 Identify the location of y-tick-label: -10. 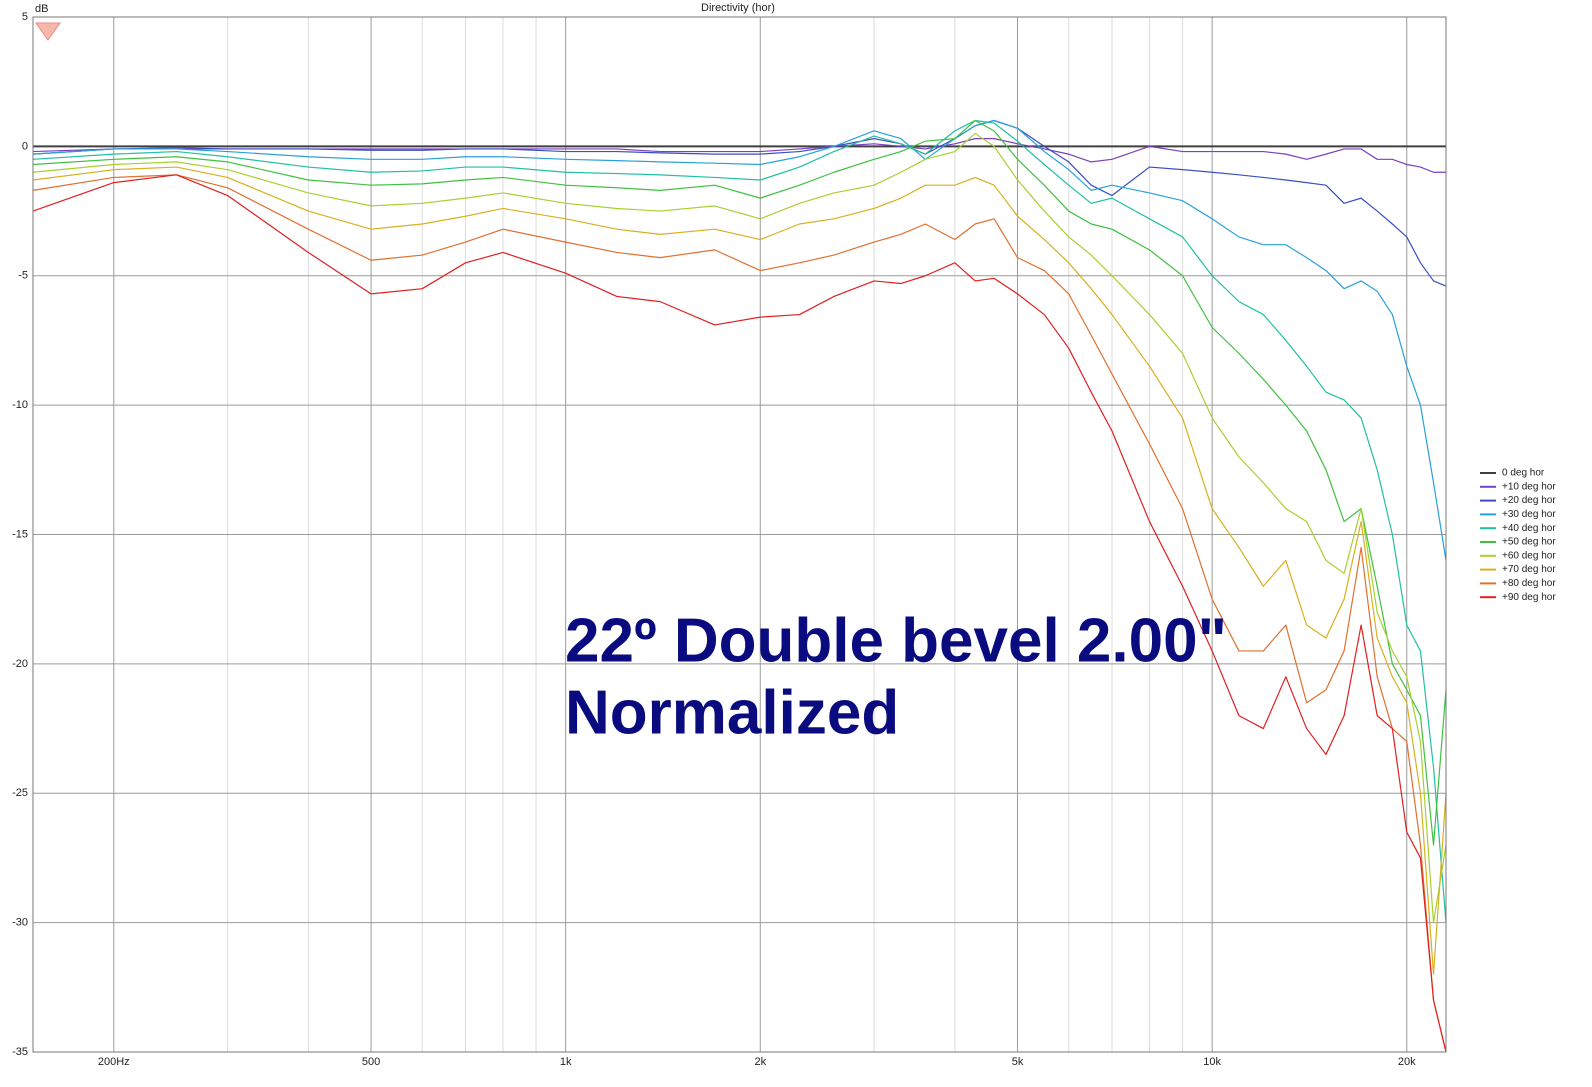
(20, 405).